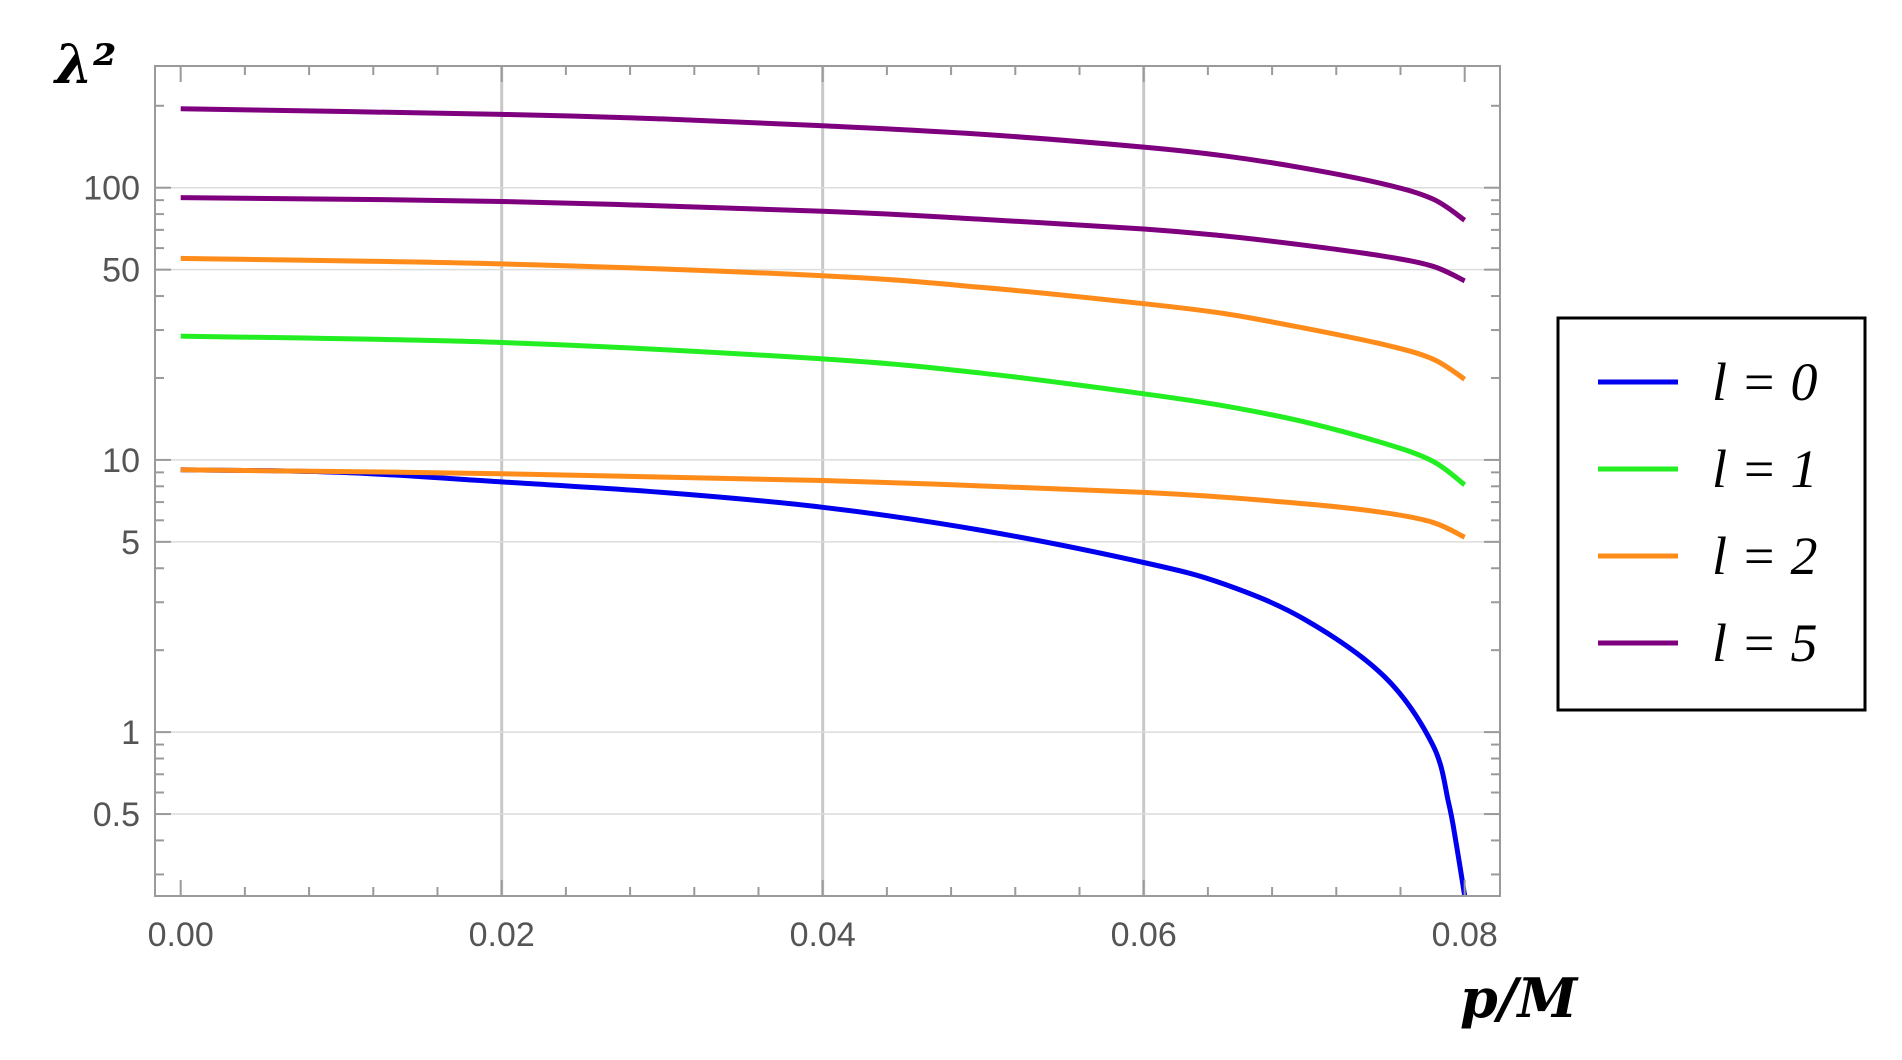 This screenshot has width=1902, height=1060. Describe the element at coordinates (1764, 469) in the screenshot. I see `legend-label: l = 1` at that location.